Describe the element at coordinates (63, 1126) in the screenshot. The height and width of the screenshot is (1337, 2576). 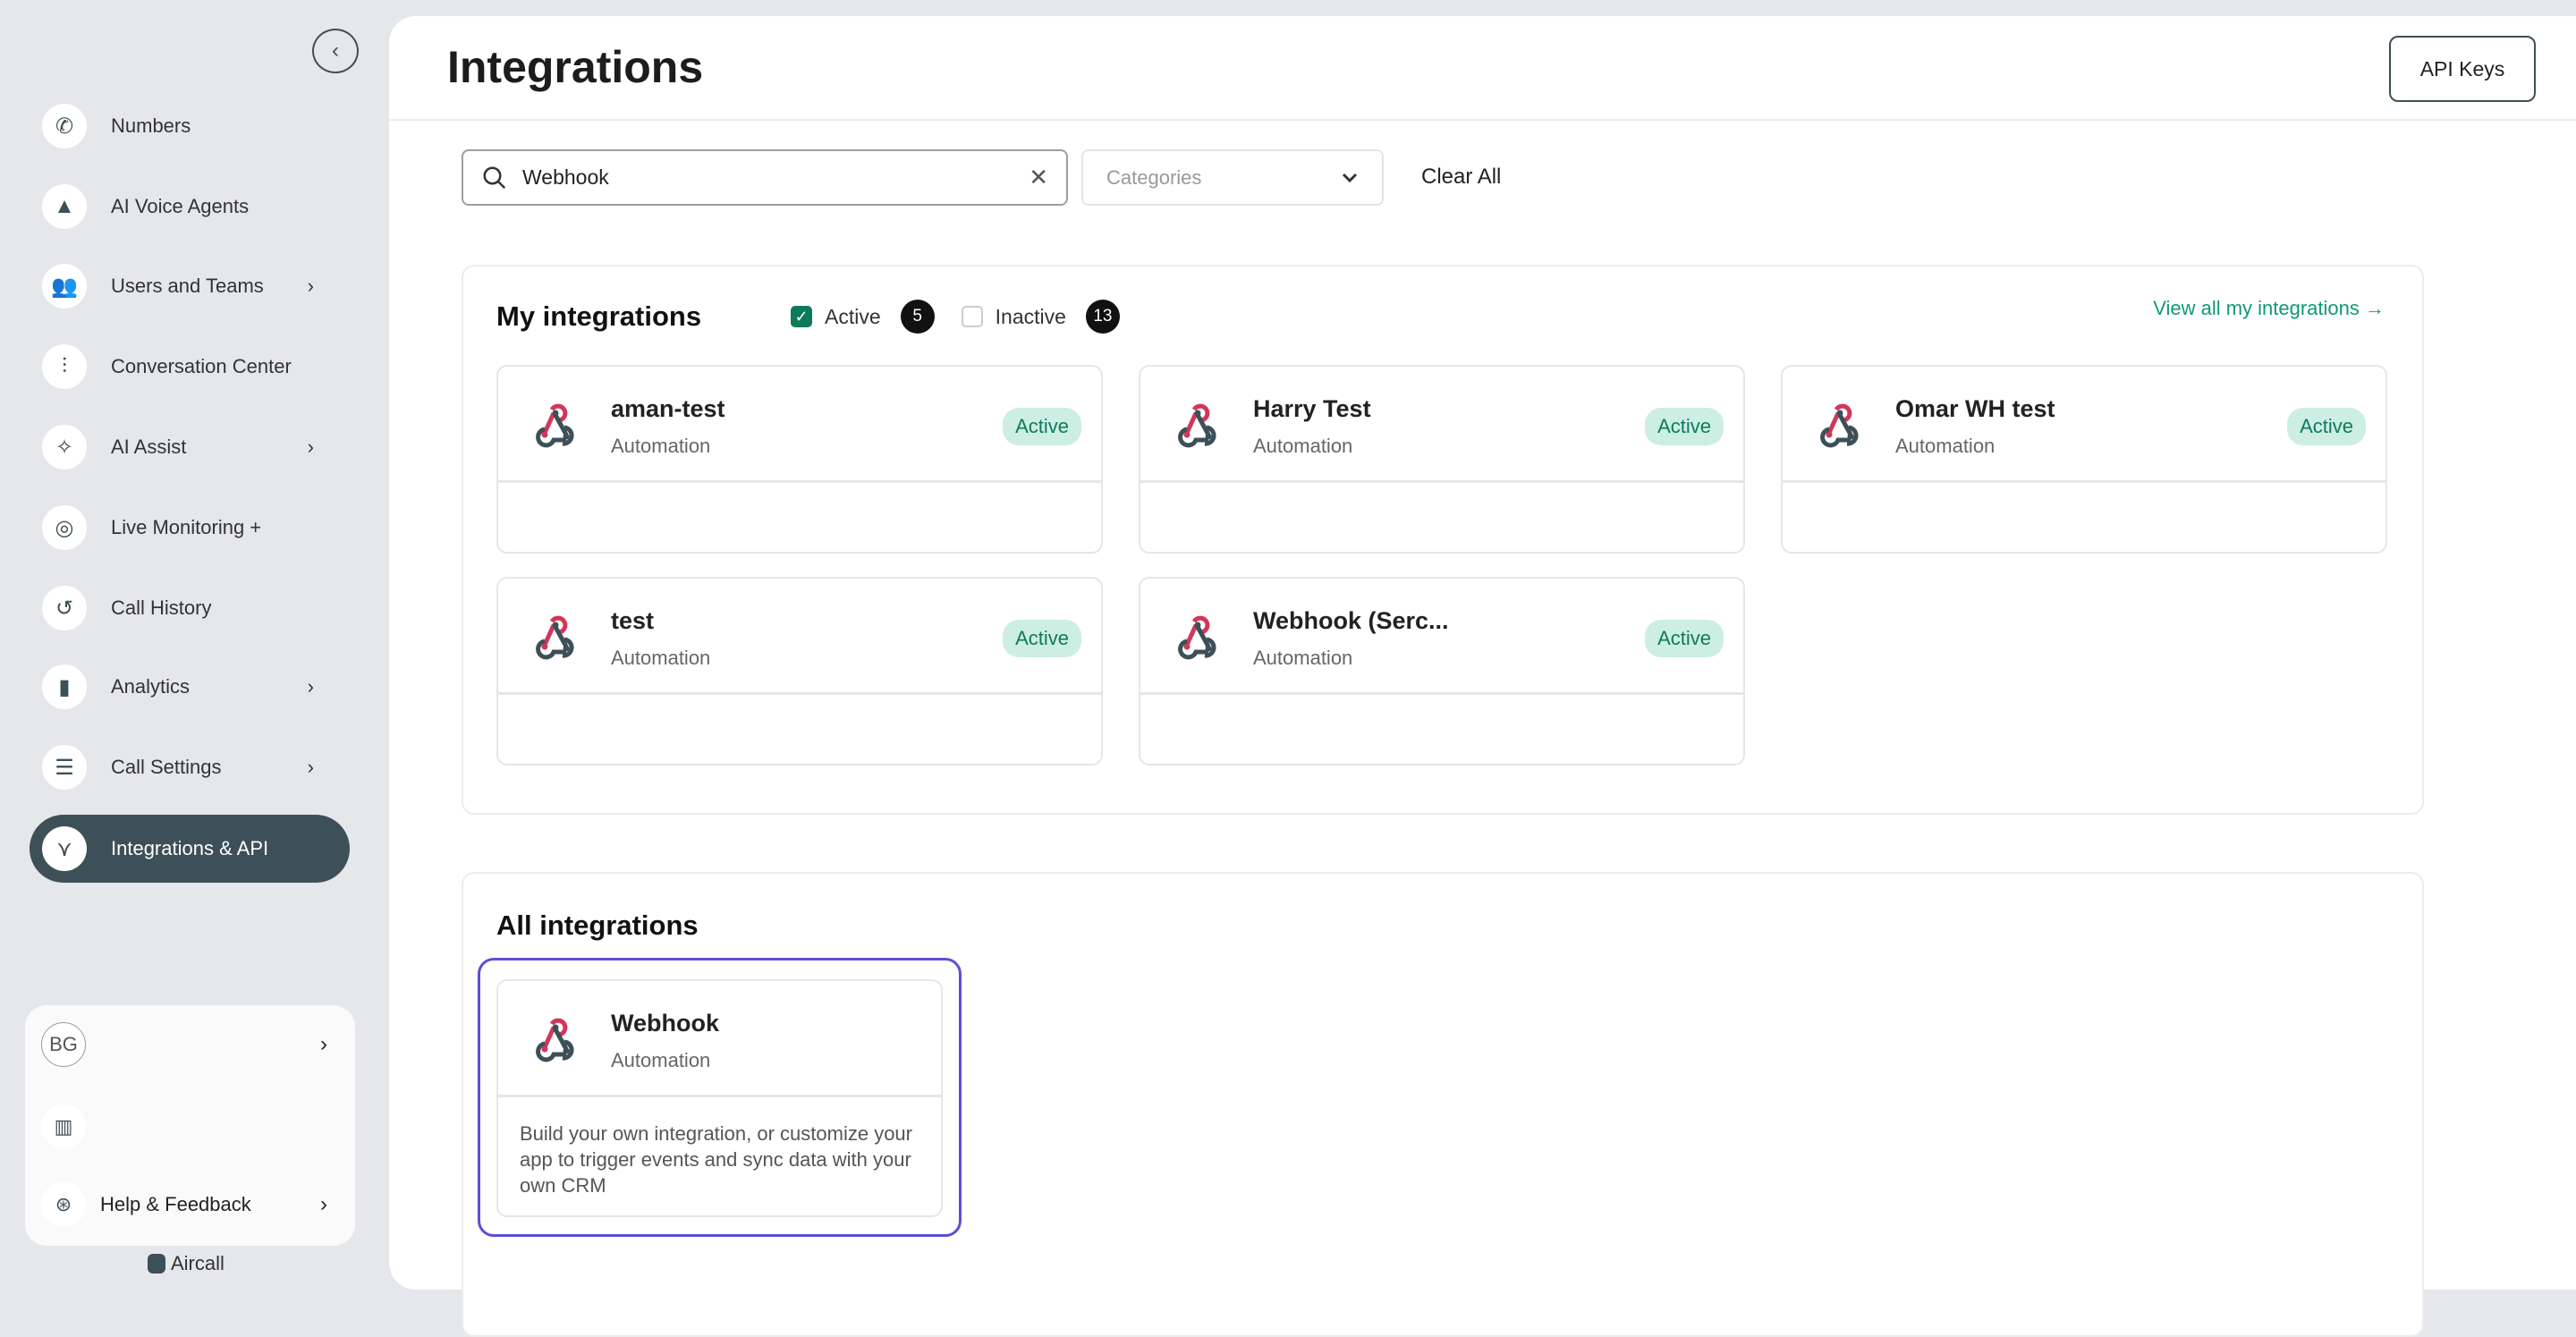
I see `building-icon: ▥` at that location.